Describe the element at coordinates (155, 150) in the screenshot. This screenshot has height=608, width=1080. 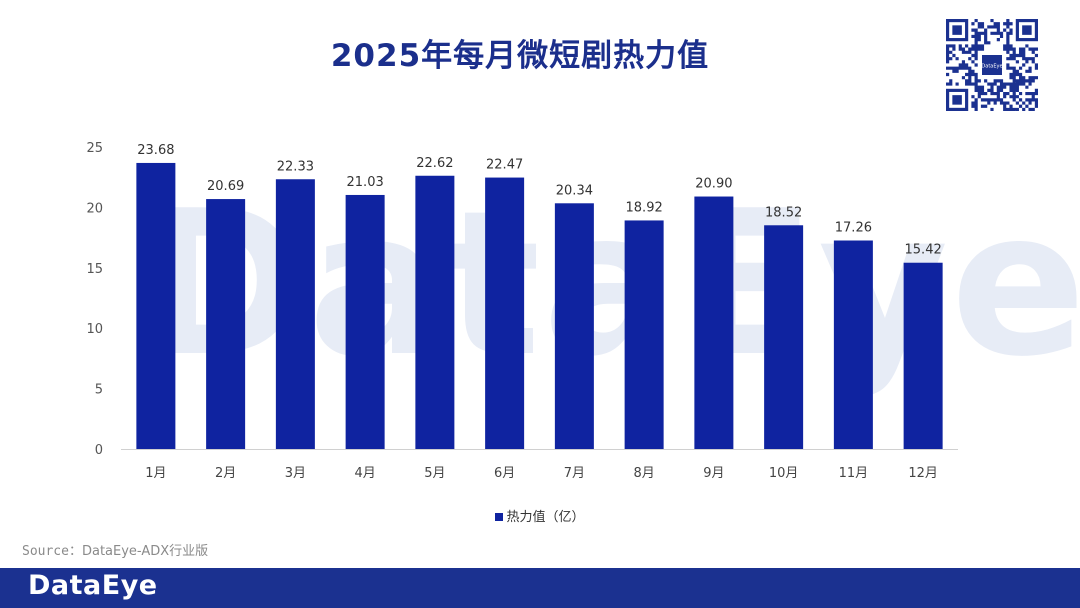
I see `data-label: 23.68` at that location.